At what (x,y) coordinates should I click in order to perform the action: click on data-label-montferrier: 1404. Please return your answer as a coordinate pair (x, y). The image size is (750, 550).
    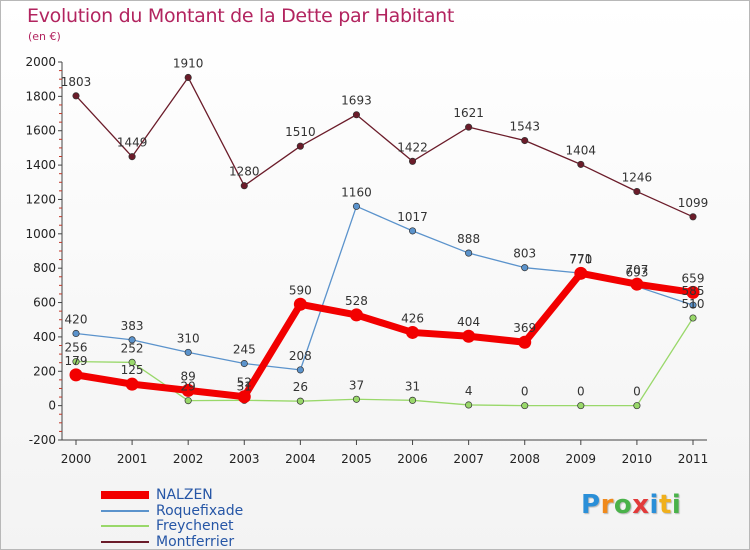
    Looking at the image, I should click on (581, 150).